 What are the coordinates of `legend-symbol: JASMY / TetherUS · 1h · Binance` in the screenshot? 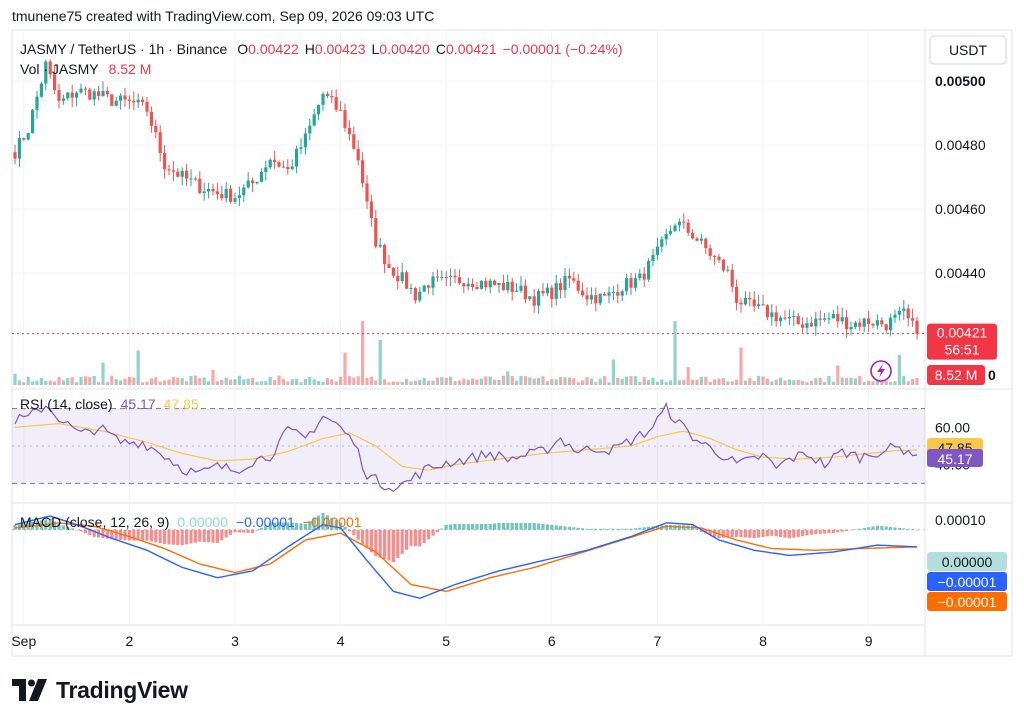 It's located at (123, 49).